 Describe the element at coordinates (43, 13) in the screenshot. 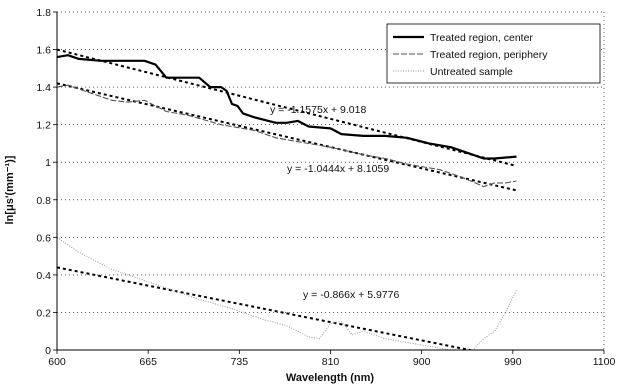

I see `y-tick-label: 1.8` at that location.